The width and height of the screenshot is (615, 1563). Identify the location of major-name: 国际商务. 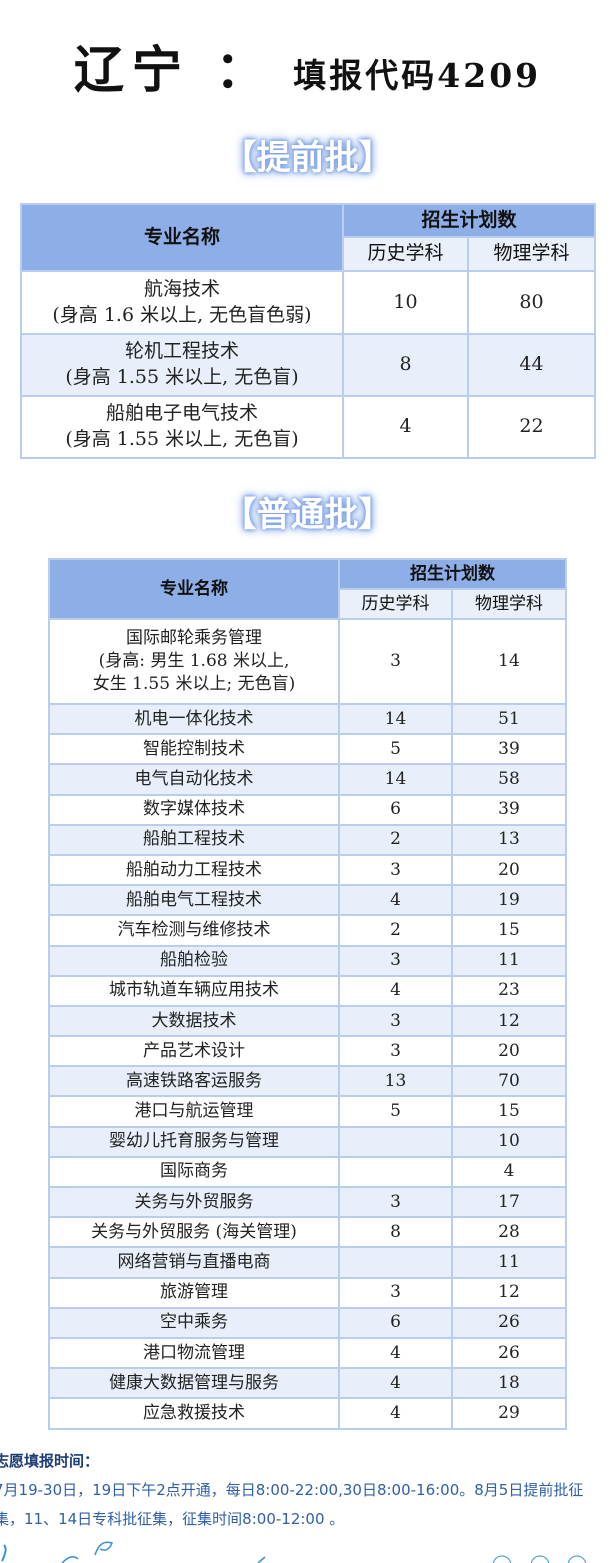
(194, 1172).